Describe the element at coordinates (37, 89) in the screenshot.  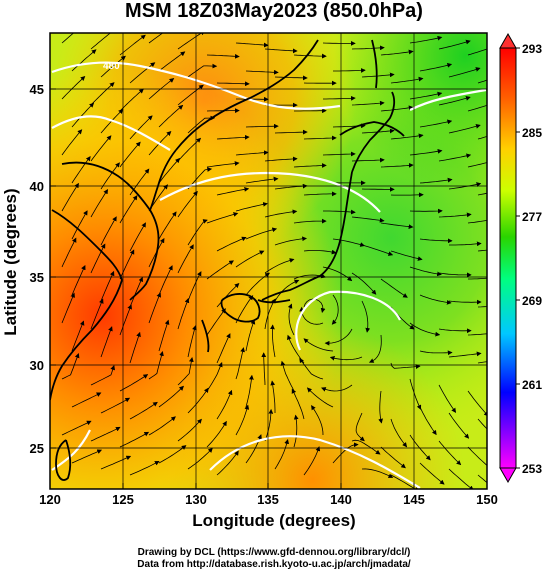
I see `y-tick-label: 45` at that location.